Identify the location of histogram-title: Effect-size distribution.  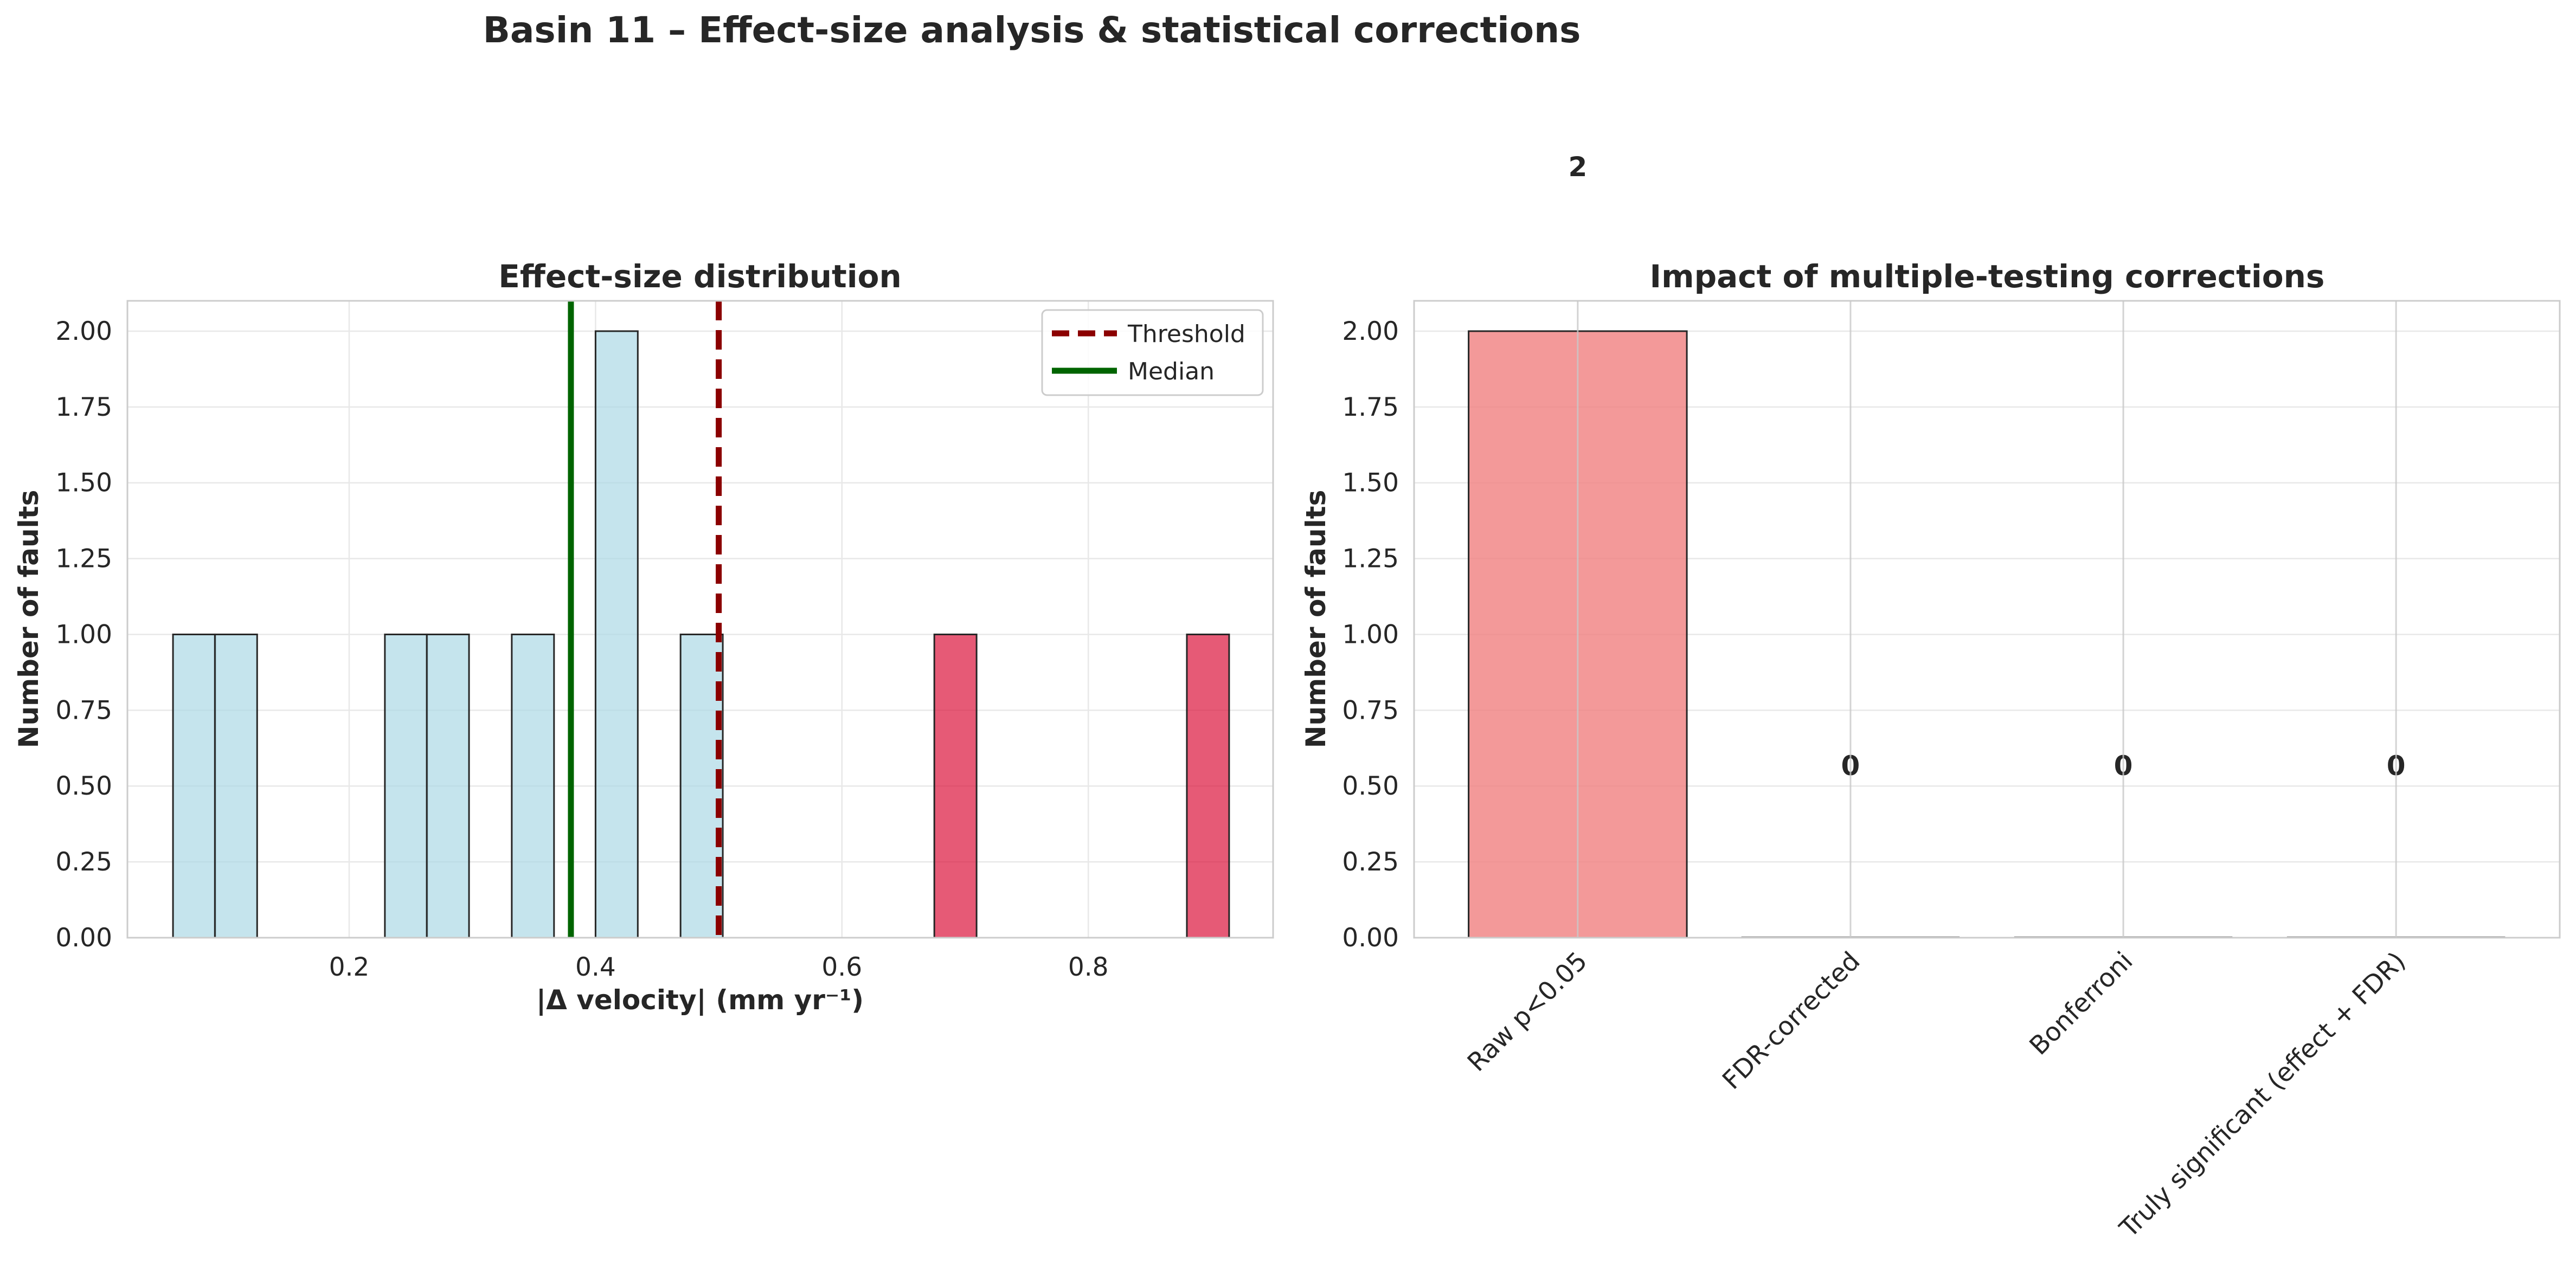
(700, 276).